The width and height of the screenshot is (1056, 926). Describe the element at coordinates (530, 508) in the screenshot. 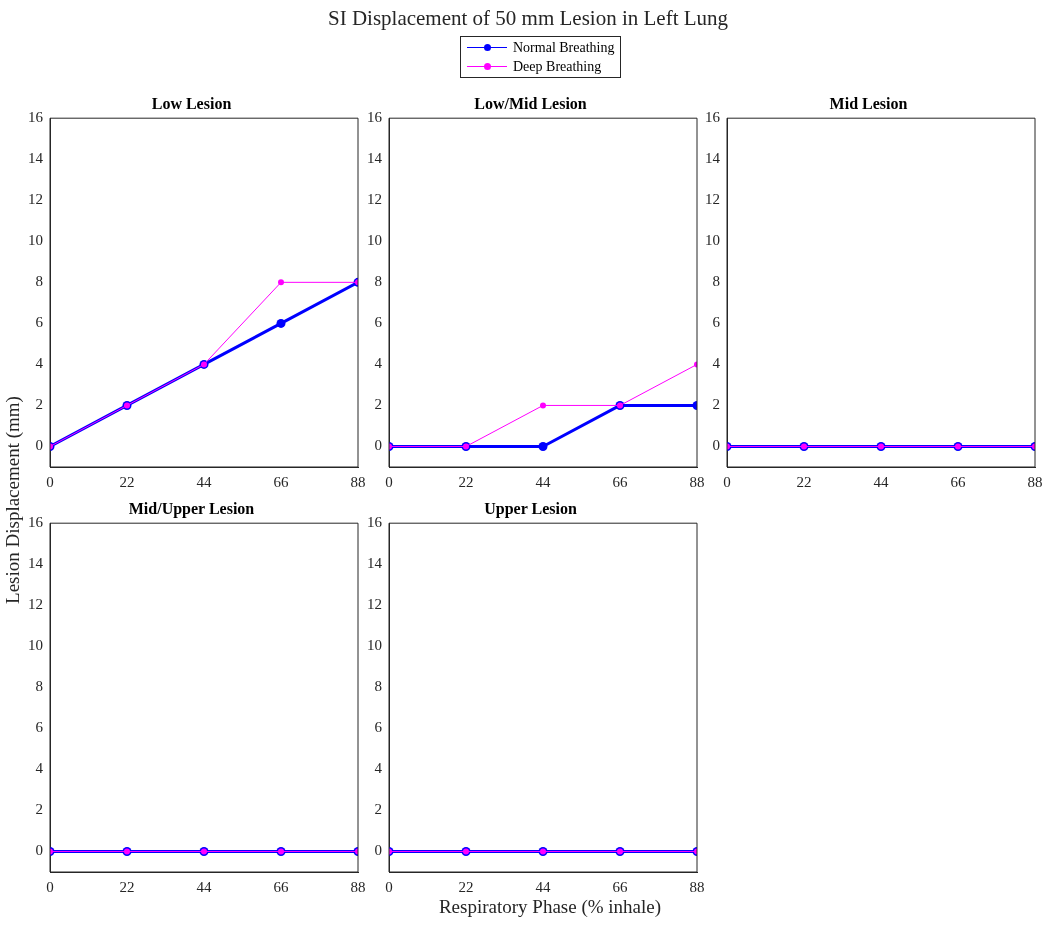

I see `chart-title: Upper Lesion` at that location.